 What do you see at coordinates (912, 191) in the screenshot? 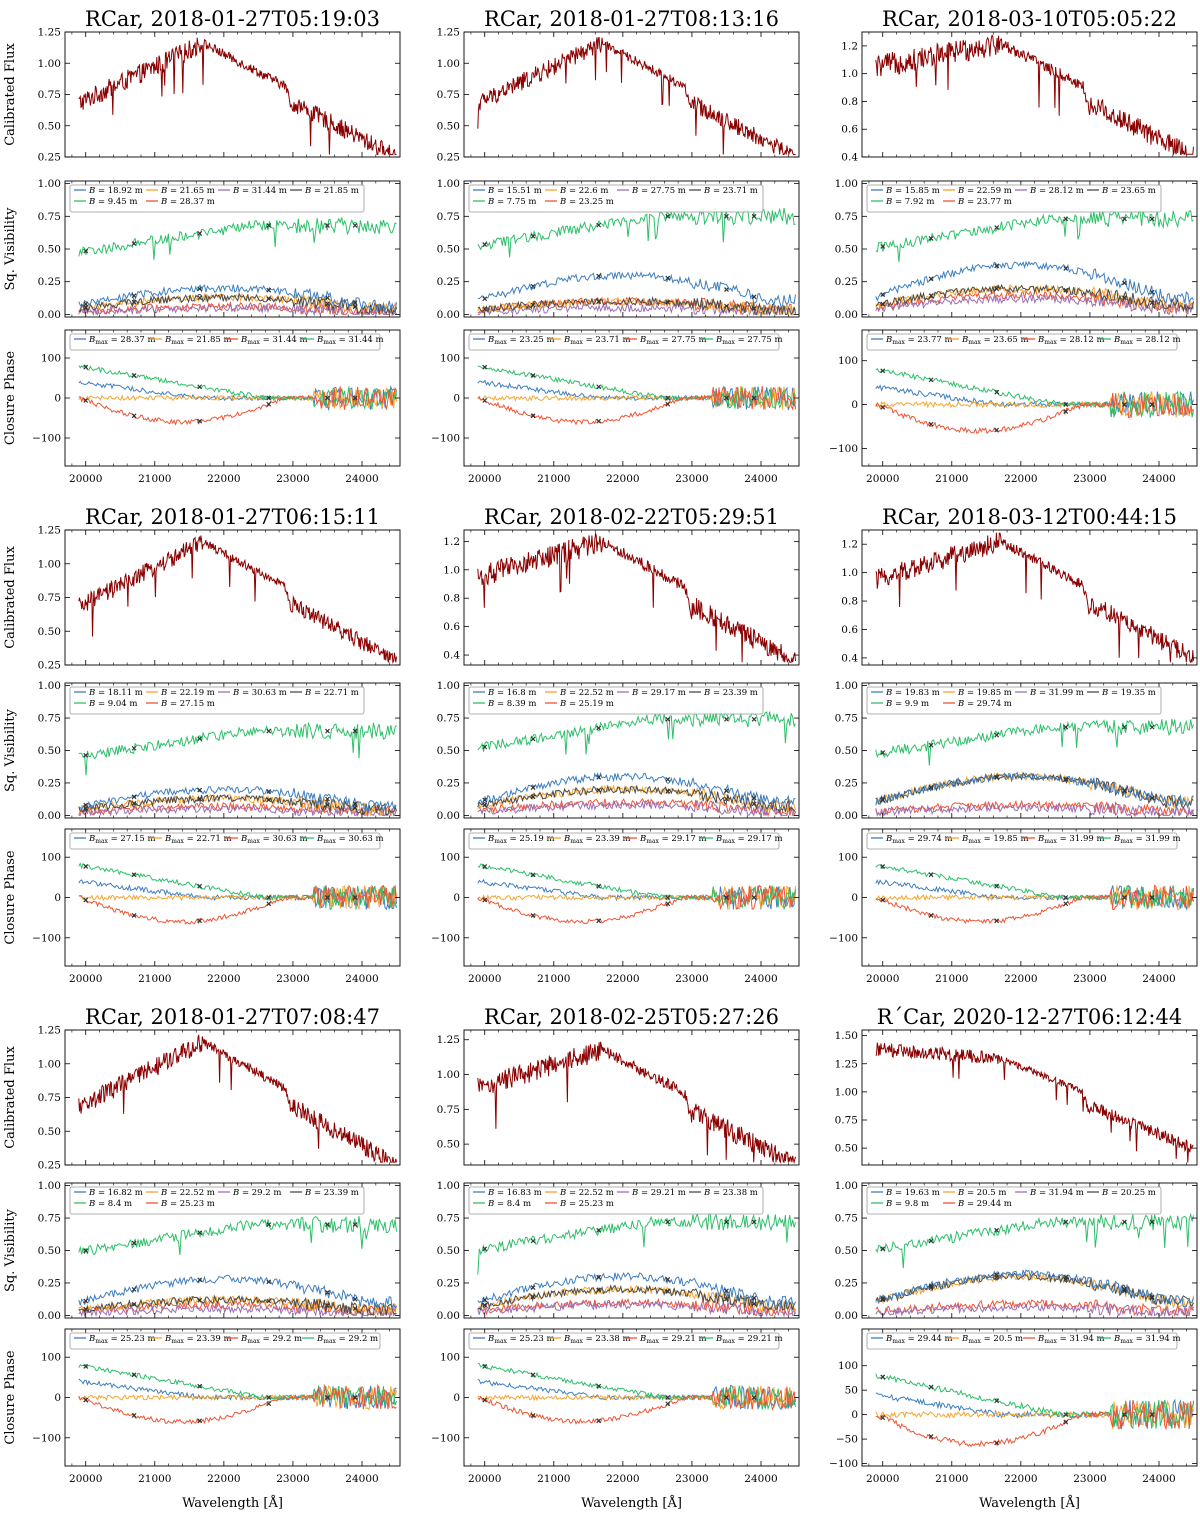
I see `legend-entry-label: B = 15.85 m` at bounding box center [912, 191].